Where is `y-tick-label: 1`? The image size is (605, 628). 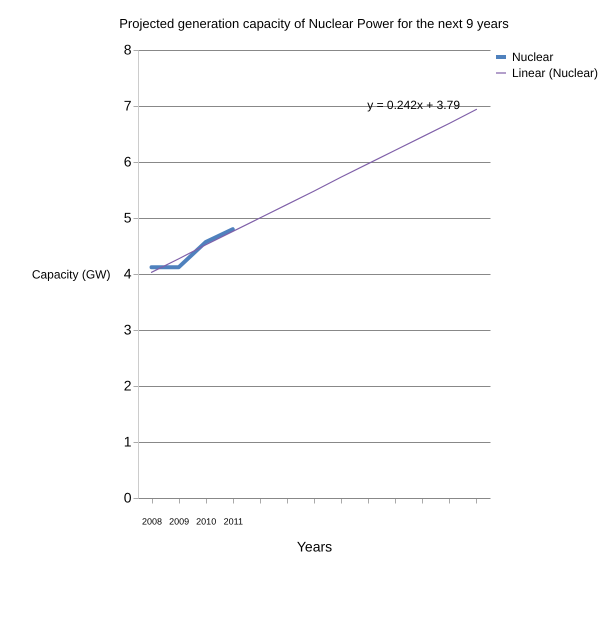
y-tick-label: 1 is located at coordinates (128, 442).